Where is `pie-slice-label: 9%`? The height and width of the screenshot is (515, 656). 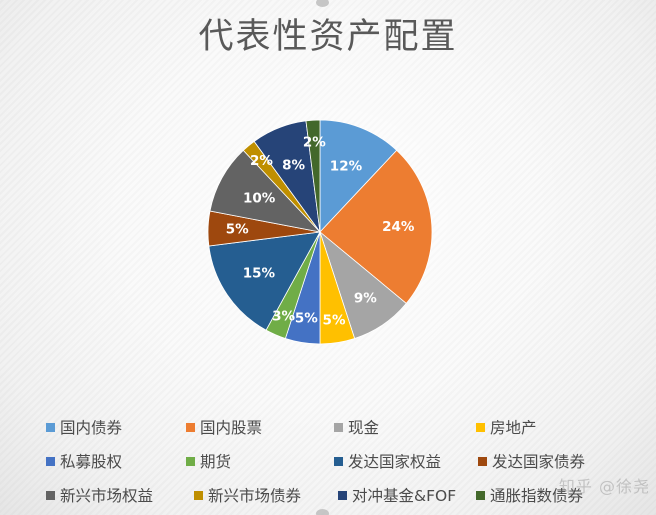 pie-slice-label: 9% is located at coordinates (365, 299).